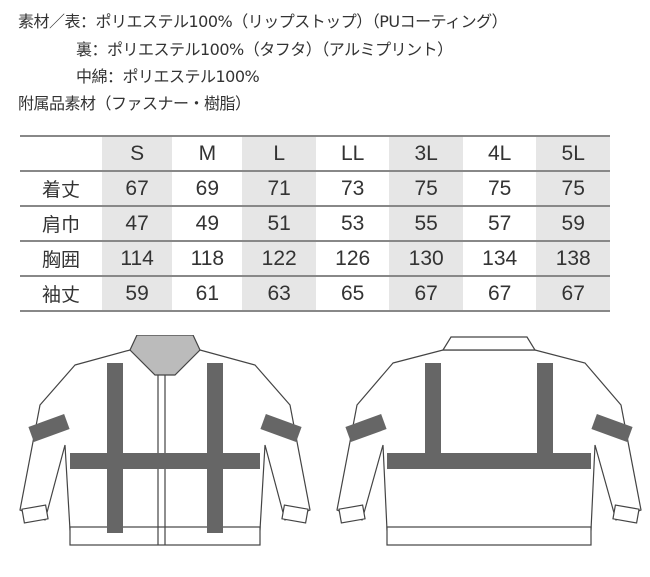 Image resolution: width=650 pixels, height=577 pixels. I want to click on measurement-value: 47, so click(137, 224).